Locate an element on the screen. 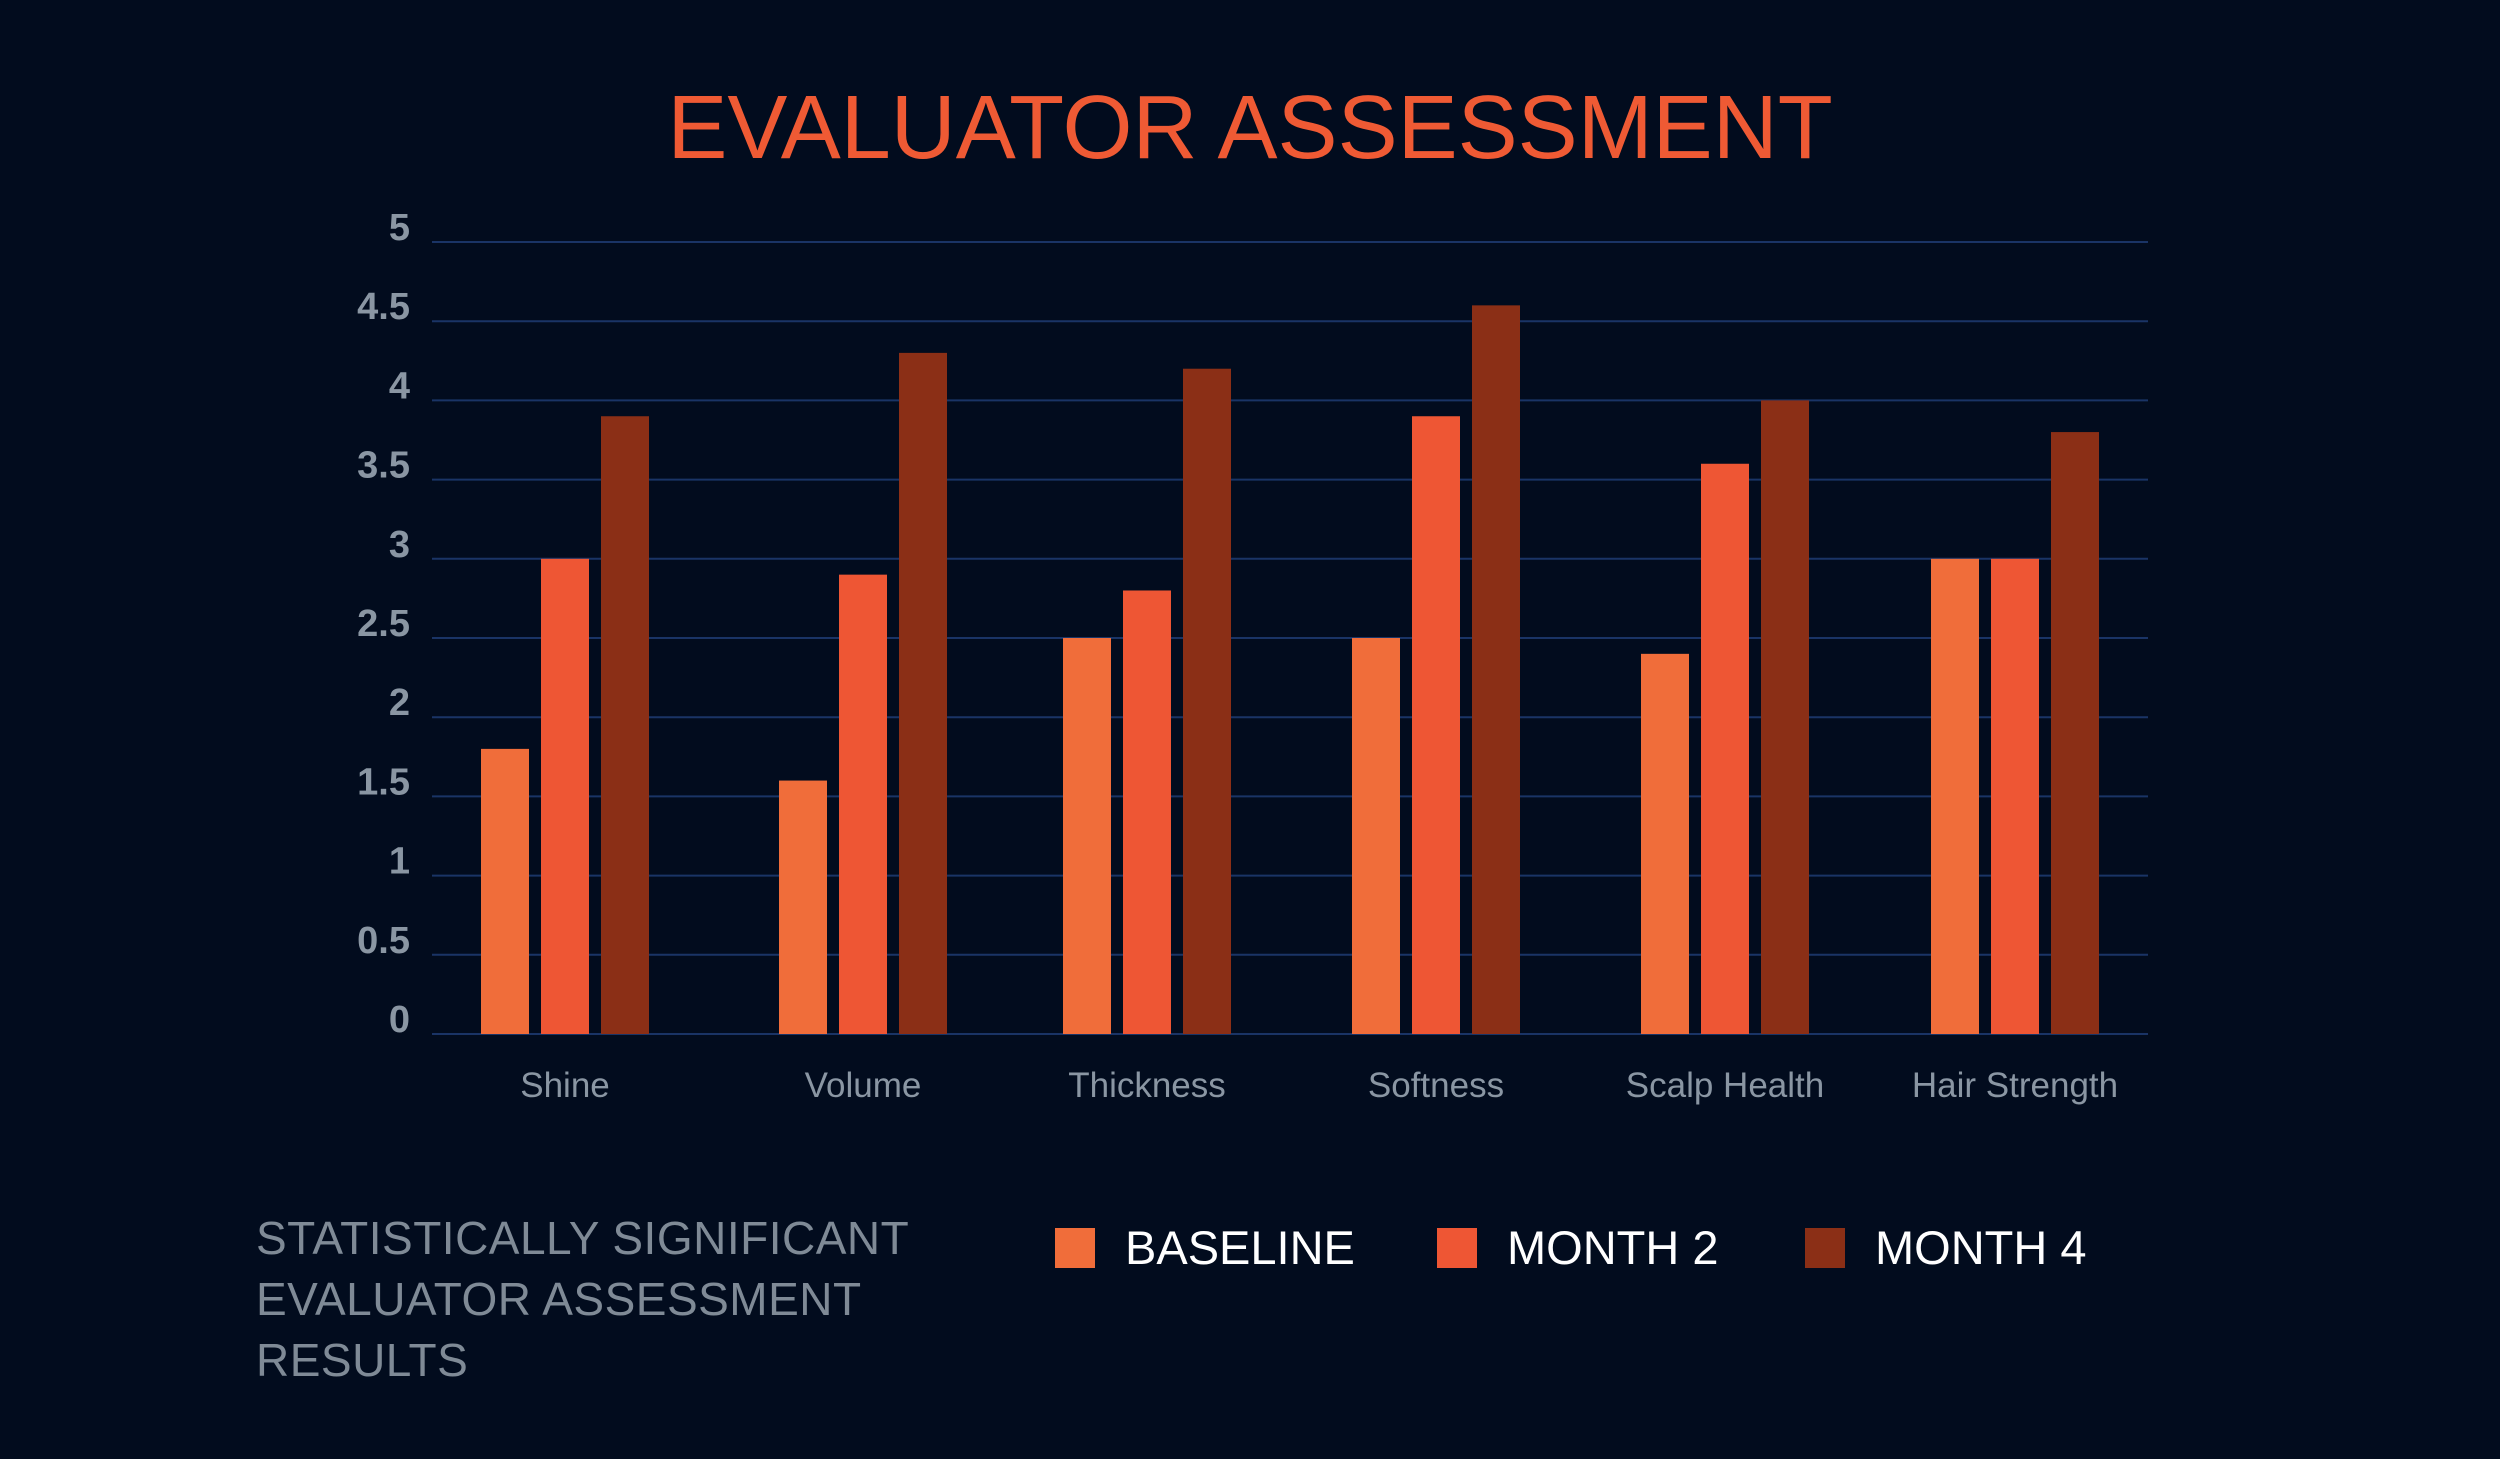  results-note-line: STATISTICALLY SIGNIFICANT is located at coordinates (583, 1238).